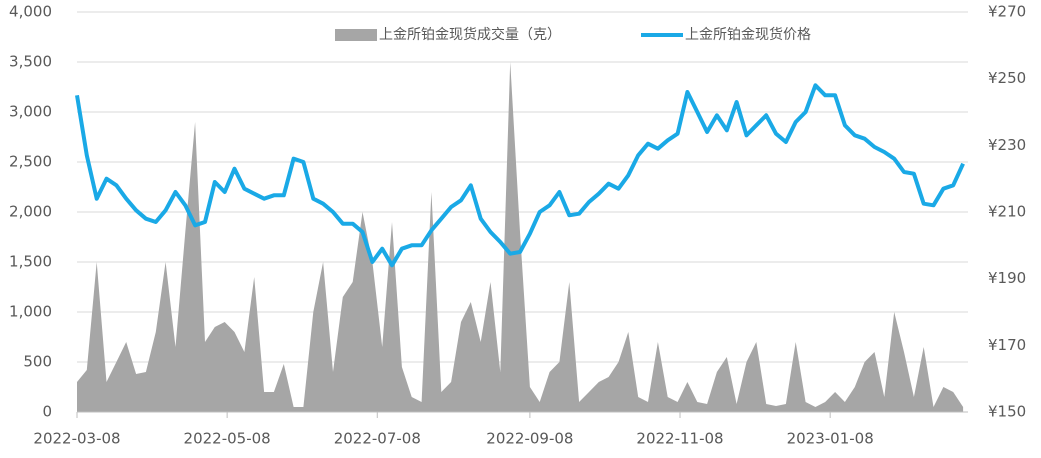  Describe the element at coordinates (30, 112) in the screenshot. I see `y-tick-label: 3,000` at that location.